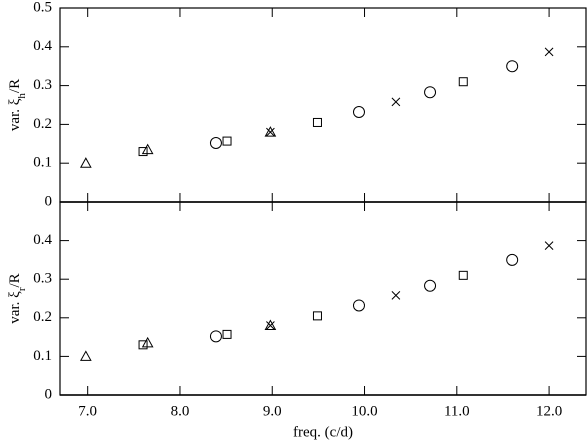 The width and height of the screenshot is (587, 444). I want to click on y-axis-label: var. ξh/R, so click(17, 105).